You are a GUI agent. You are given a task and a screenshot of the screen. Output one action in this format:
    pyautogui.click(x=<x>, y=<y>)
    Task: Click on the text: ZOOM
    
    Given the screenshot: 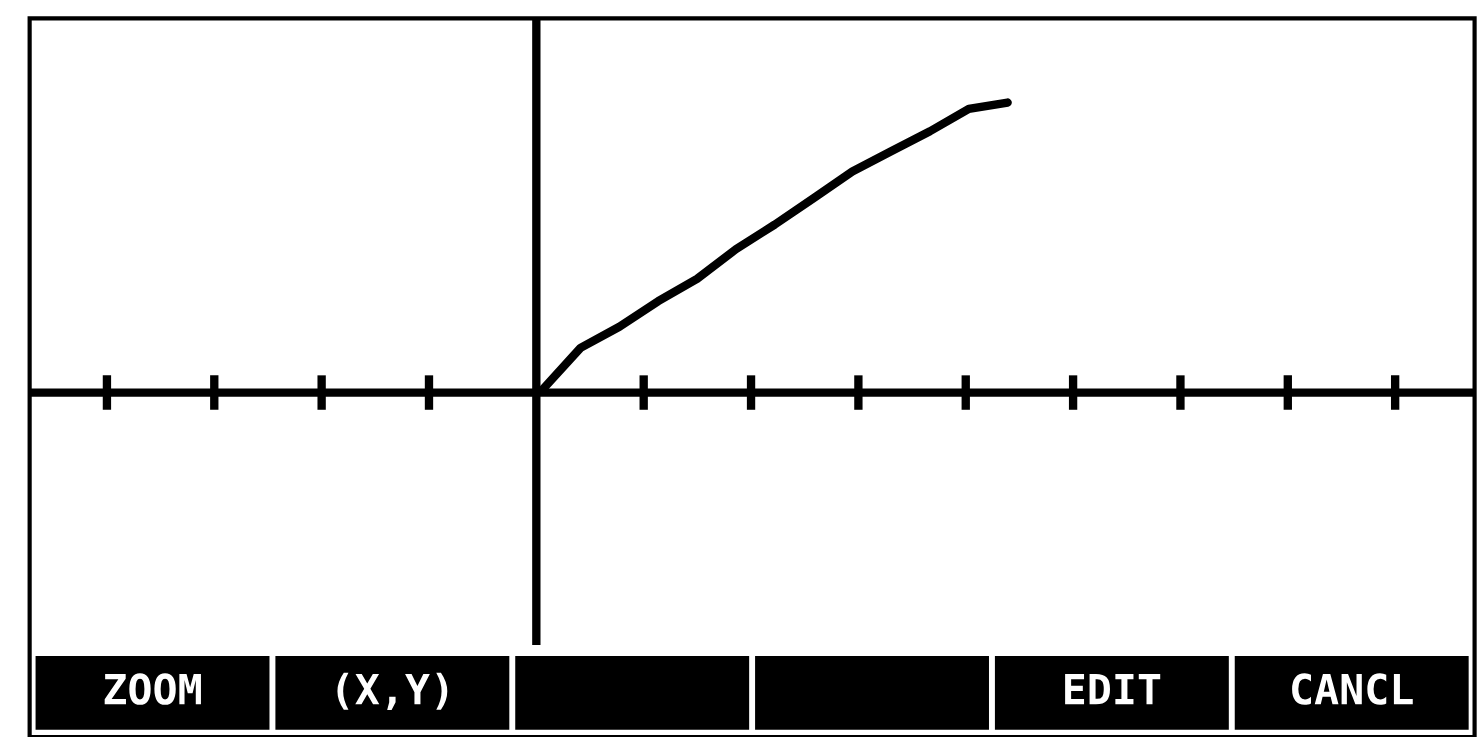 What is the action you would take?
    pyautogui.click(x=152, y=689)
    